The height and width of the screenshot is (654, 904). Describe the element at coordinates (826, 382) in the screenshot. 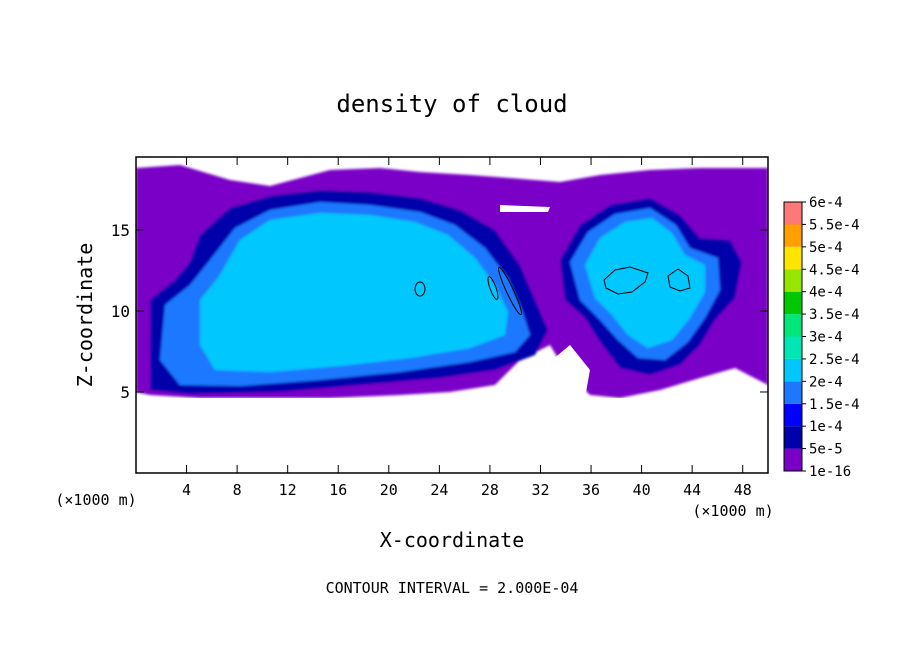

I see `colorbar-label: 2e-4` at that location.